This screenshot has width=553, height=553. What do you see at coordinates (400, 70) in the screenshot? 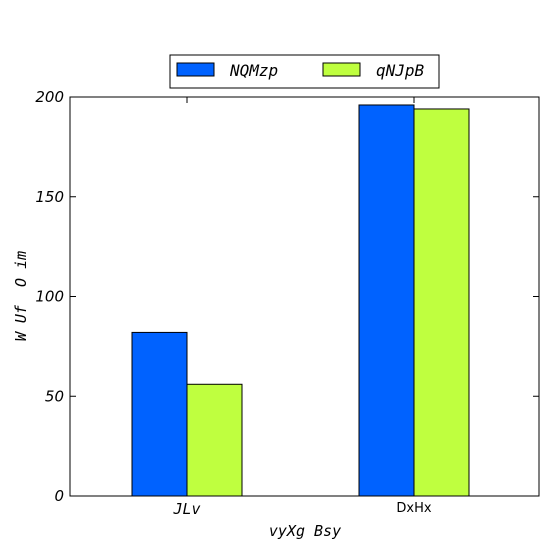
I see `legend-label-qnjpb: qNJpB` at bounding box center [400, 70].